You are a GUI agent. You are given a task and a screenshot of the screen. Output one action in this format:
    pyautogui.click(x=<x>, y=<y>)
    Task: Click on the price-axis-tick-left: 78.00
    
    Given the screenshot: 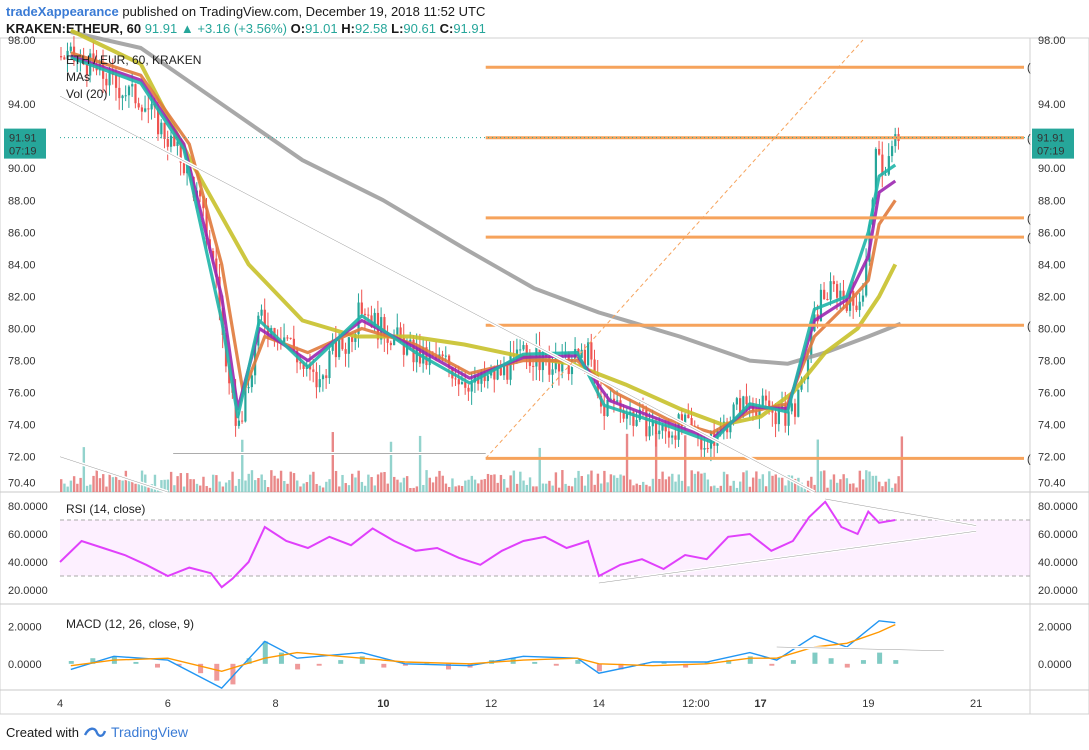 What is the action you would take?
    pyautogui.click(x=22, y=362)
    